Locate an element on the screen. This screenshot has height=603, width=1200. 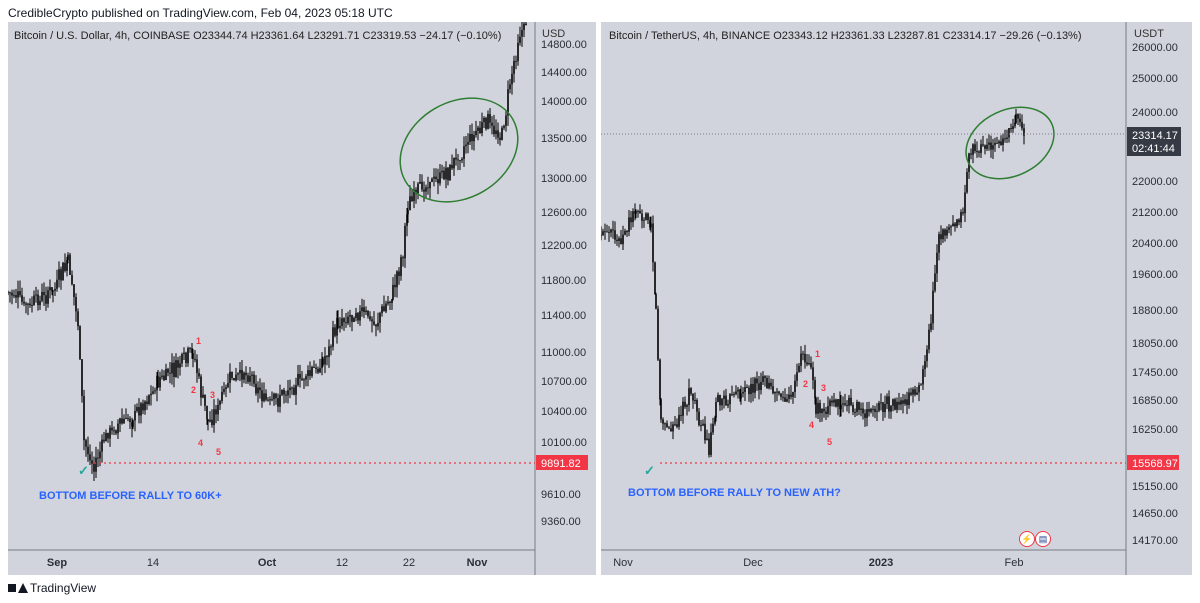
lightning-icon: ⚡ is located at coordinates (1027, 539).